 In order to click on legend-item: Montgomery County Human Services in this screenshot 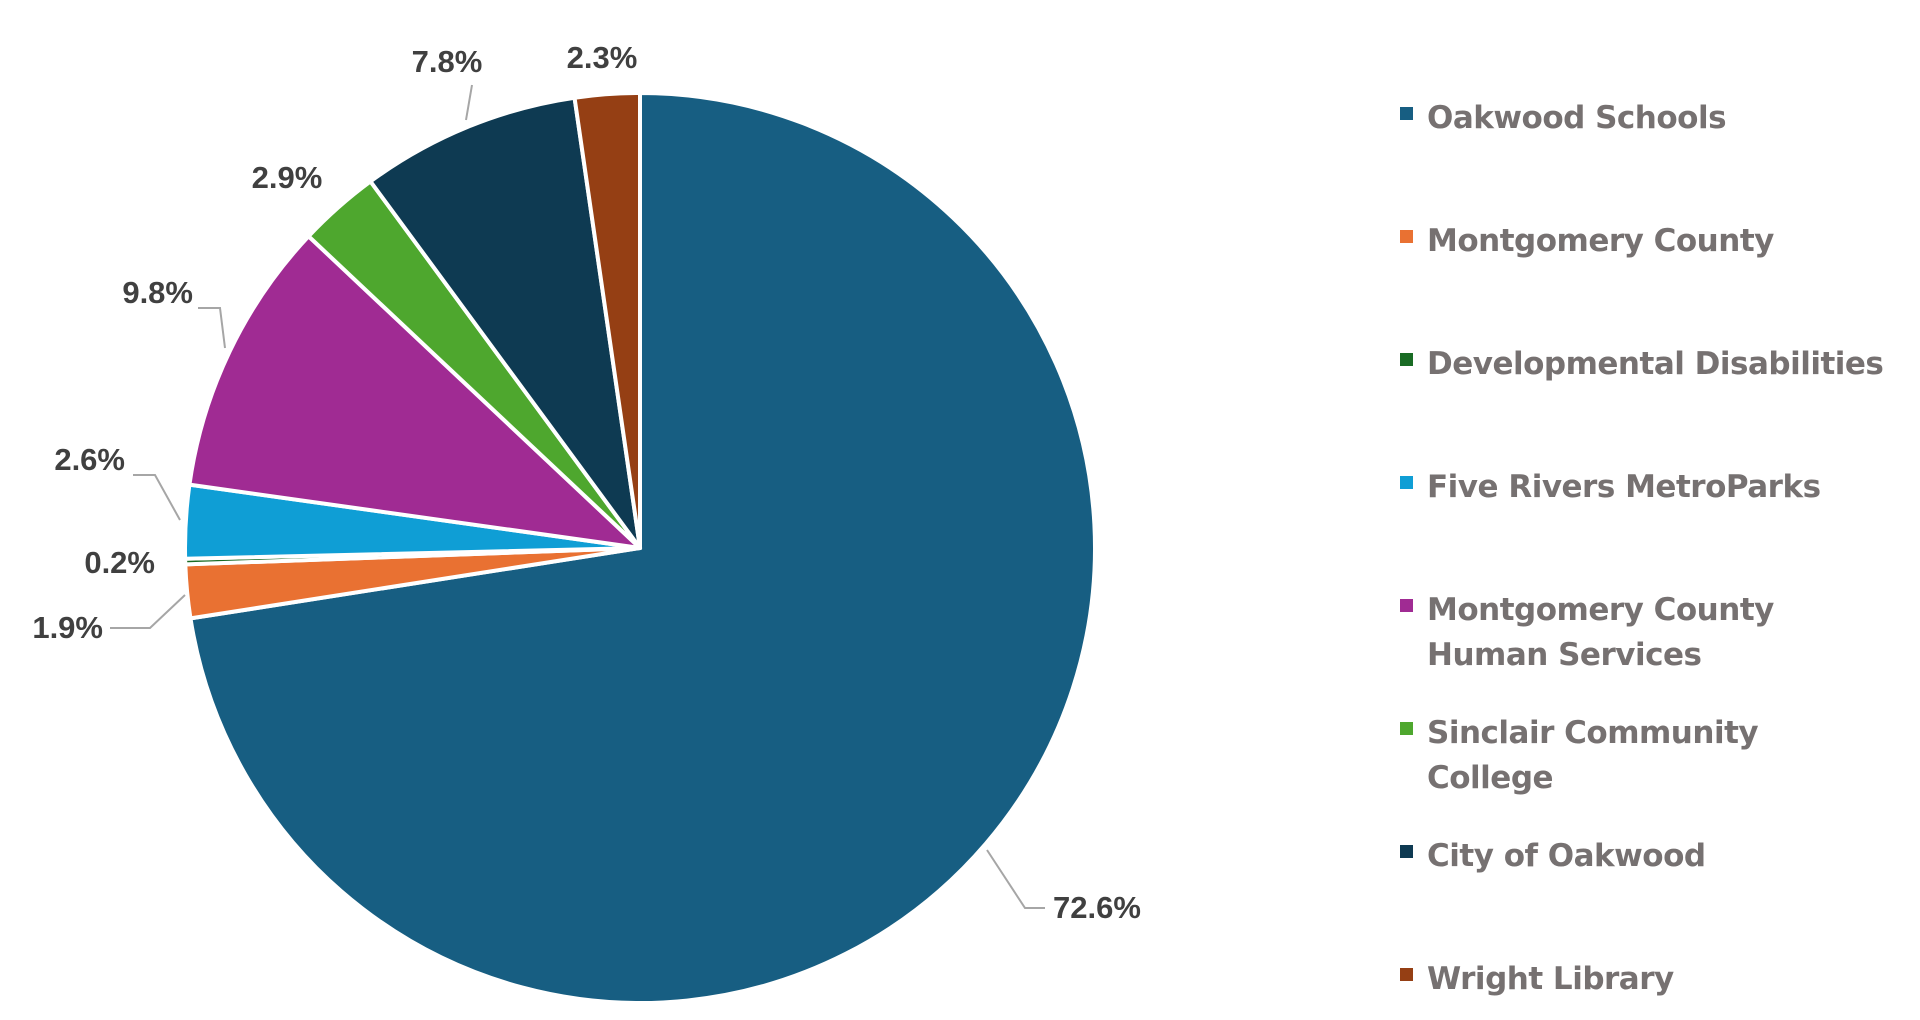, I will do `click(1643, 633)`.